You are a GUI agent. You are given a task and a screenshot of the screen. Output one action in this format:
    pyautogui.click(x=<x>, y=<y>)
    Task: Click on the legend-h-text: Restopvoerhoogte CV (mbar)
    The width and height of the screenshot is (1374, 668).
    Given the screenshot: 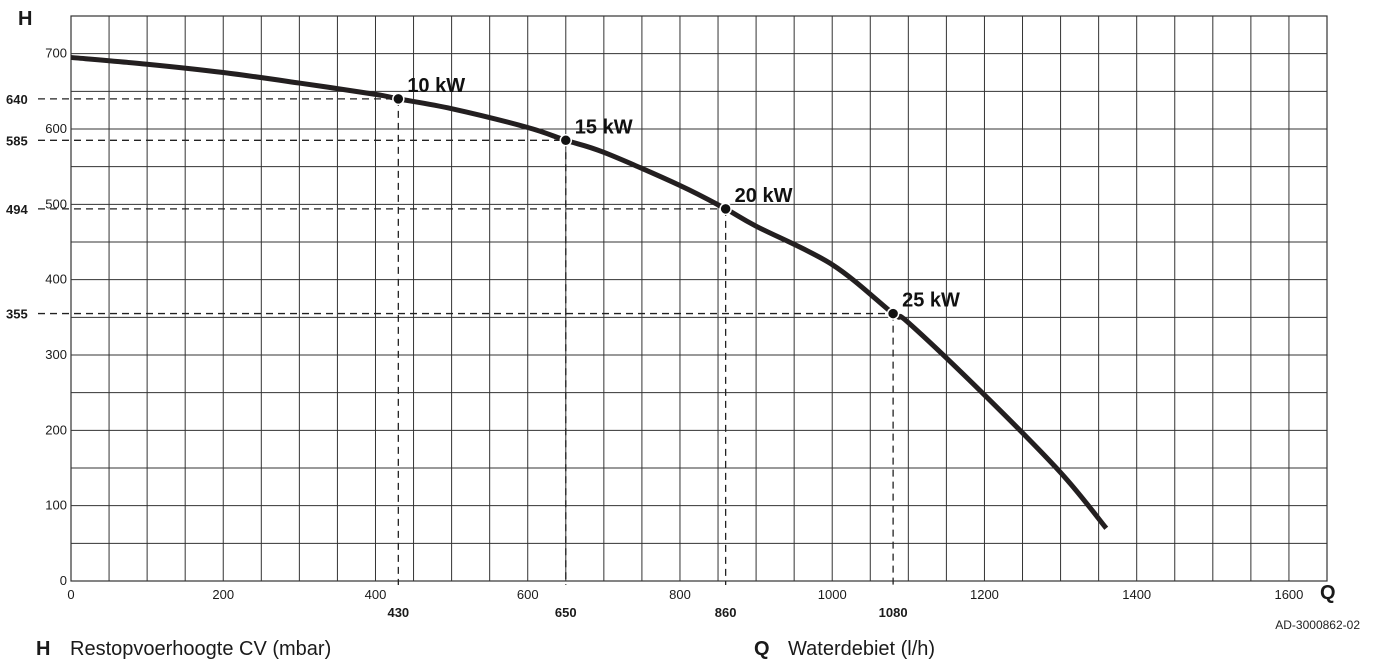 What is the action you would take?
    pyautogui.click(x=200, y=649)
    